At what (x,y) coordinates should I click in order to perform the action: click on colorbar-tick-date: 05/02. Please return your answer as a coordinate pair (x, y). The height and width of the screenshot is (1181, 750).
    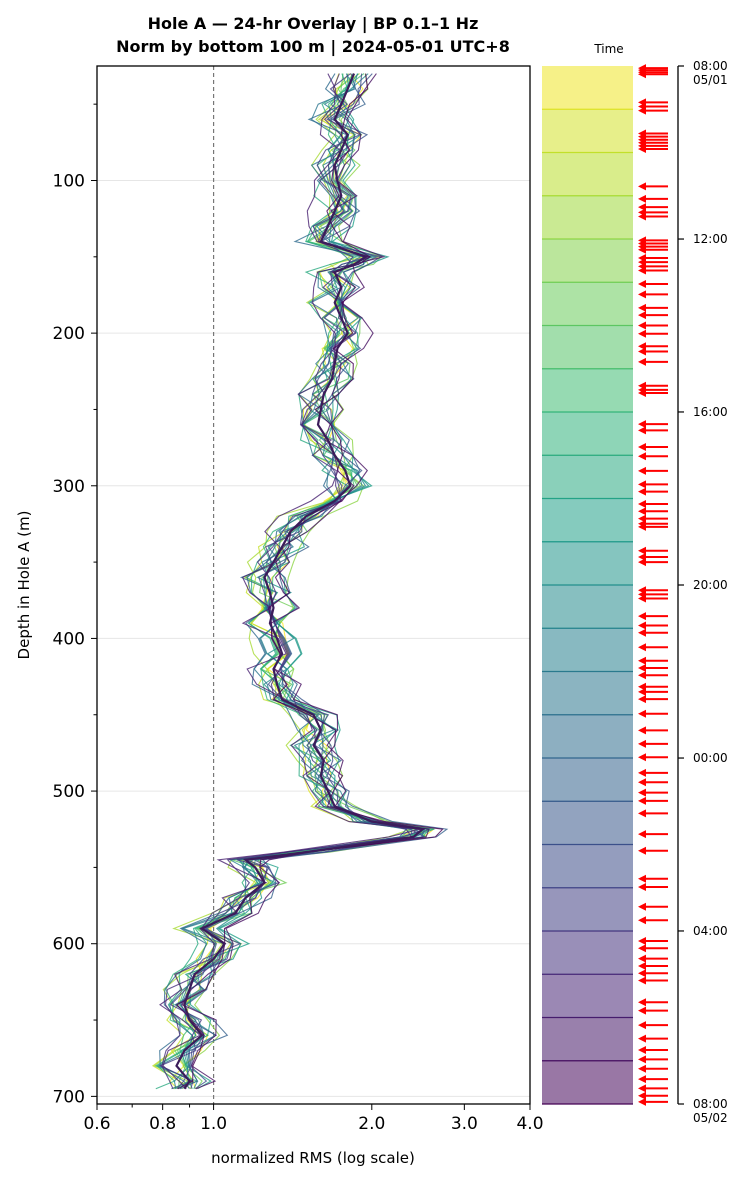
    Looking at the image, I should click on (710, 1118).